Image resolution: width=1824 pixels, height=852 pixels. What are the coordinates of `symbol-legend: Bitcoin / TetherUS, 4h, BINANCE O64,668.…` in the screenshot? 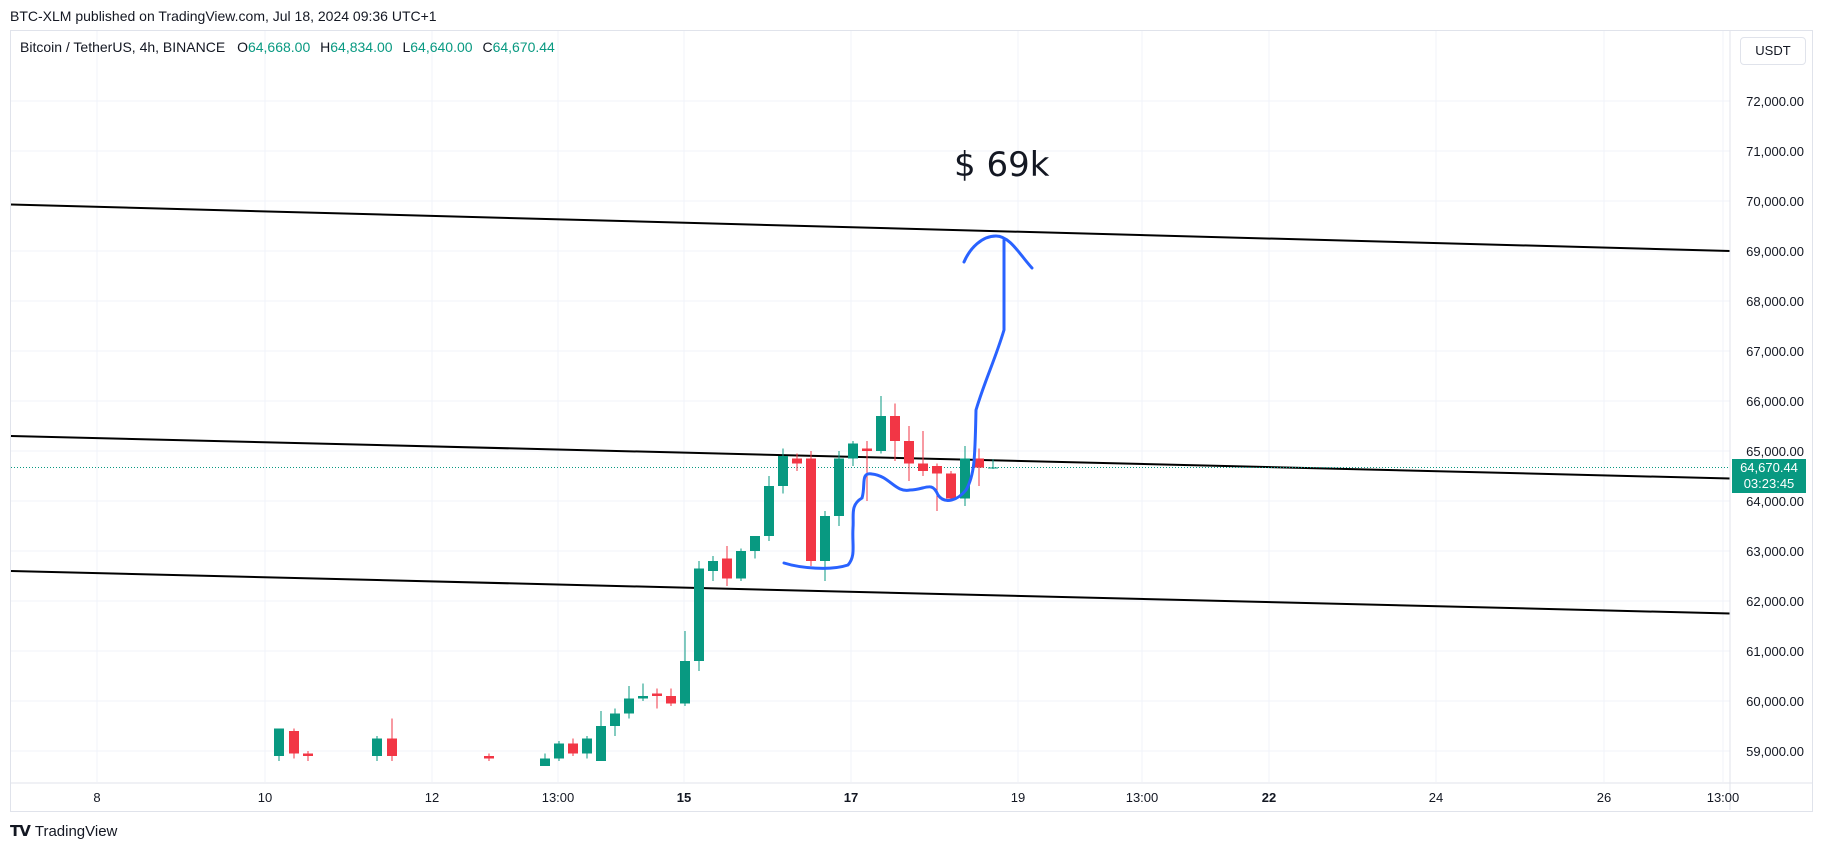 It's located at (290, 47).